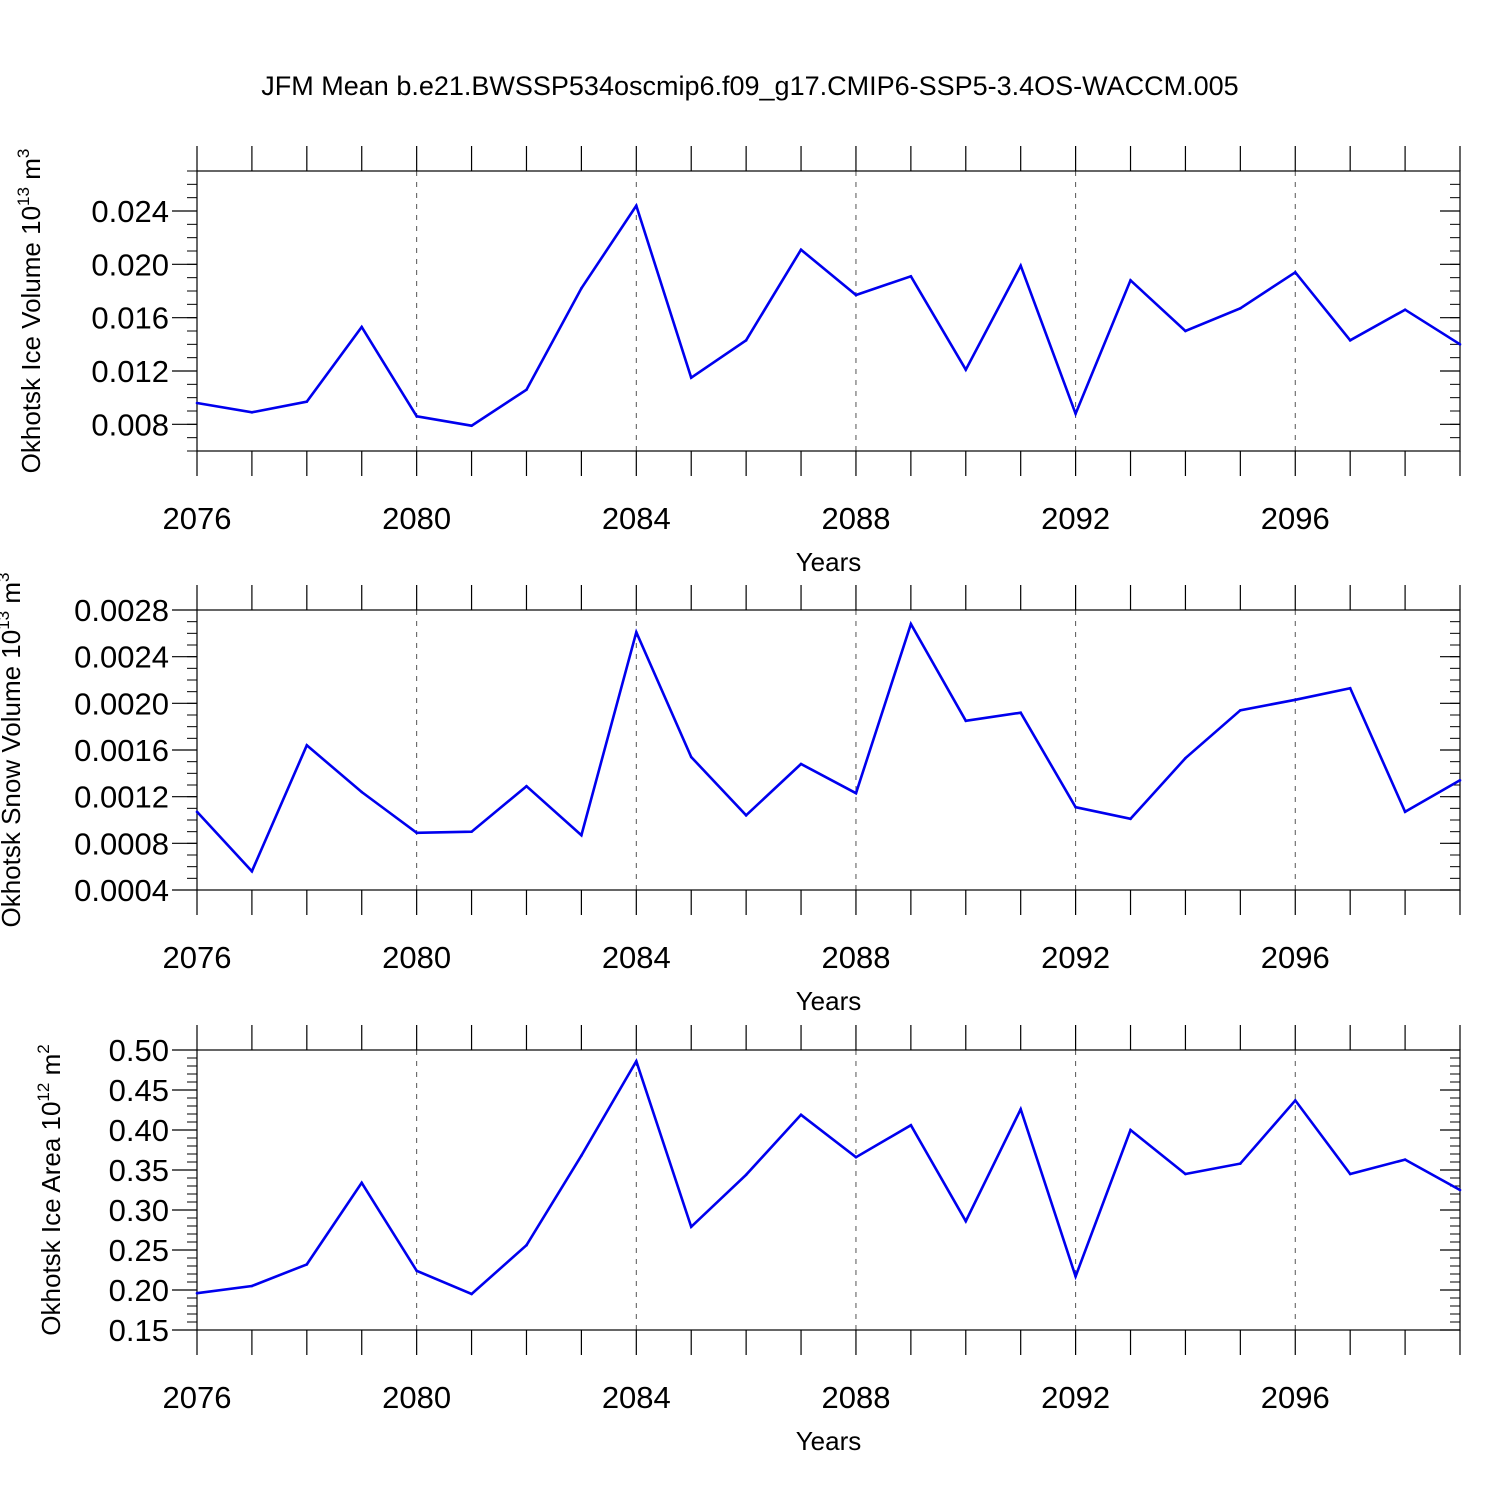 This screenshot has width=1500, height=1500. Describe the element at coordinates (23, 153) in the screenshot. I see `y-axis-title-unit-exponent: 3` at that location.